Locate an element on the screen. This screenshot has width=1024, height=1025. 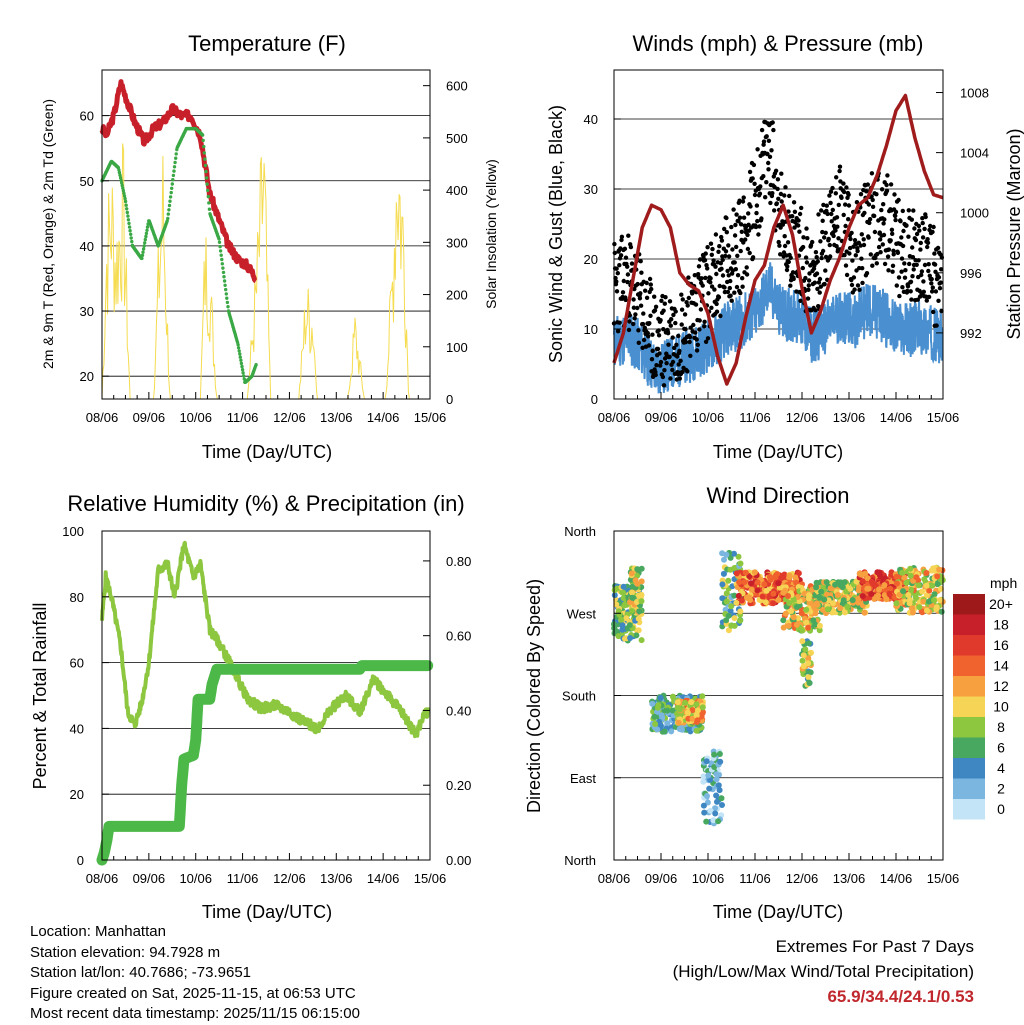
station-elevation: Station elevation: 94.7928 m is located at coordinates (125, 952).